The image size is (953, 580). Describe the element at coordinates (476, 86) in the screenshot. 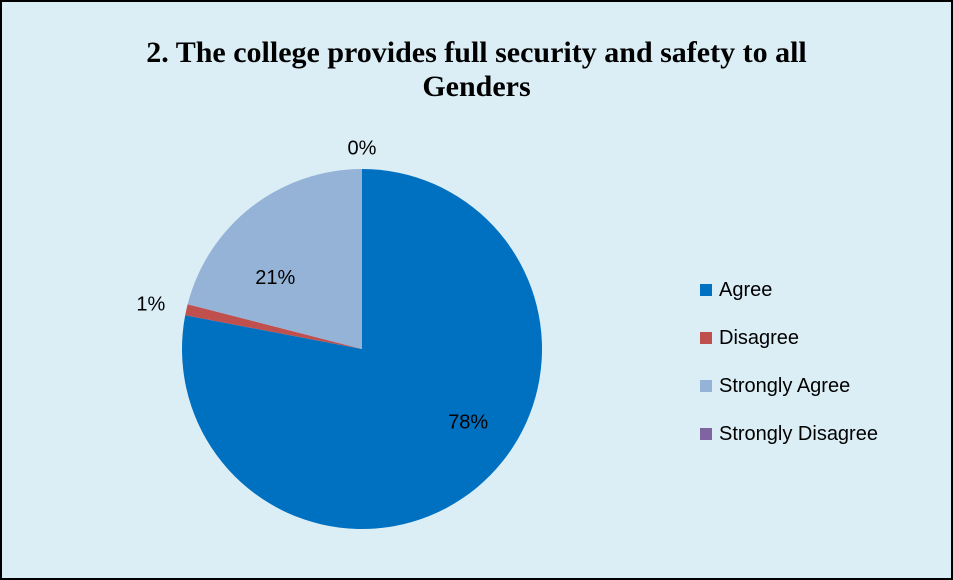

I see `chart-title-line-2: Genders` at that location.